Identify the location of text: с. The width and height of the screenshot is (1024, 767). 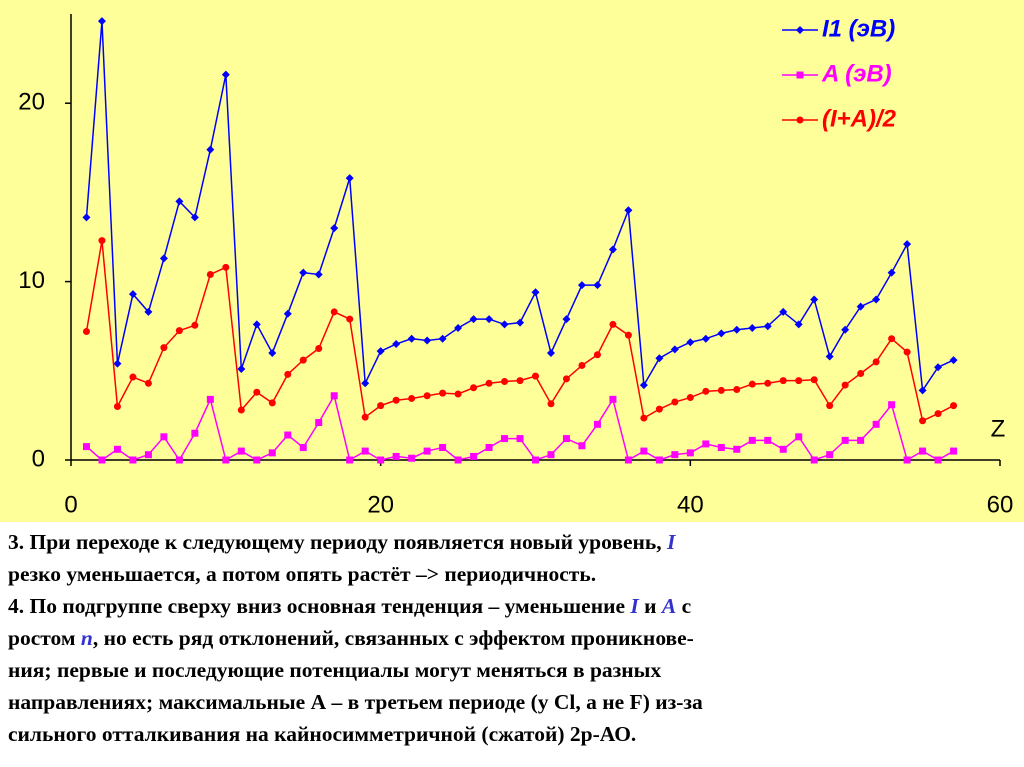
(684, 606).